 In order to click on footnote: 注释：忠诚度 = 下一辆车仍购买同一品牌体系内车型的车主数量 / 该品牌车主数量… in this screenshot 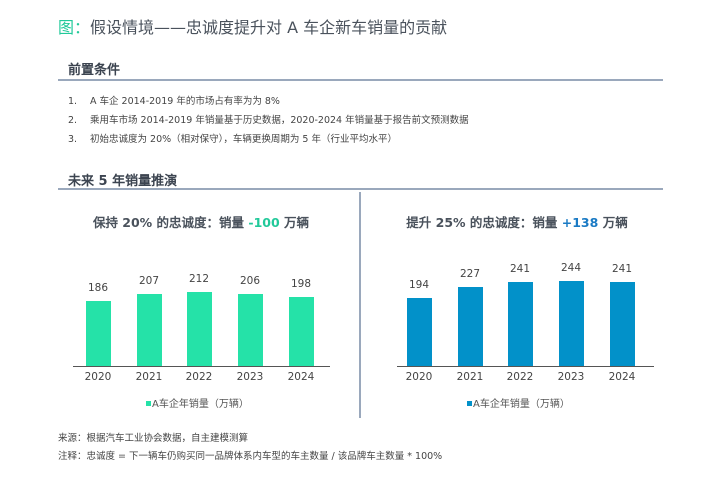, I will do `click(250, 456)`.